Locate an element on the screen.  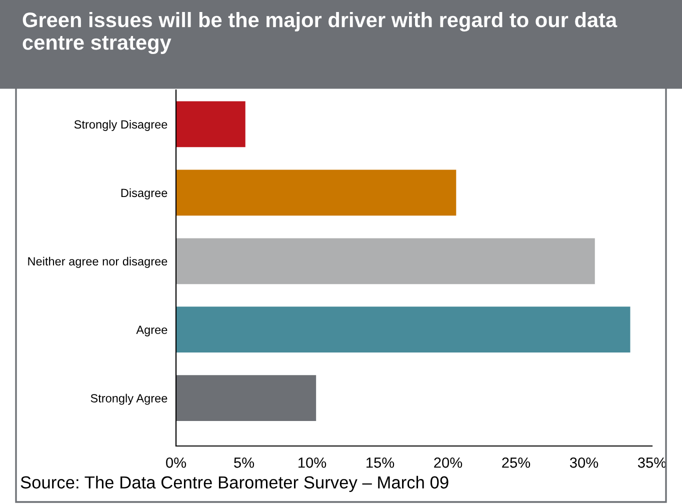
x-tick-label: 30% is located at coordinates (584, 462).